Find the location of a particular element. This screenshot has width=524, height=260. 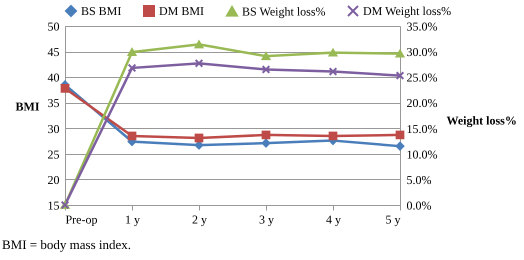

x-tick-label: Pre-op is located at coordinates (82, 219).